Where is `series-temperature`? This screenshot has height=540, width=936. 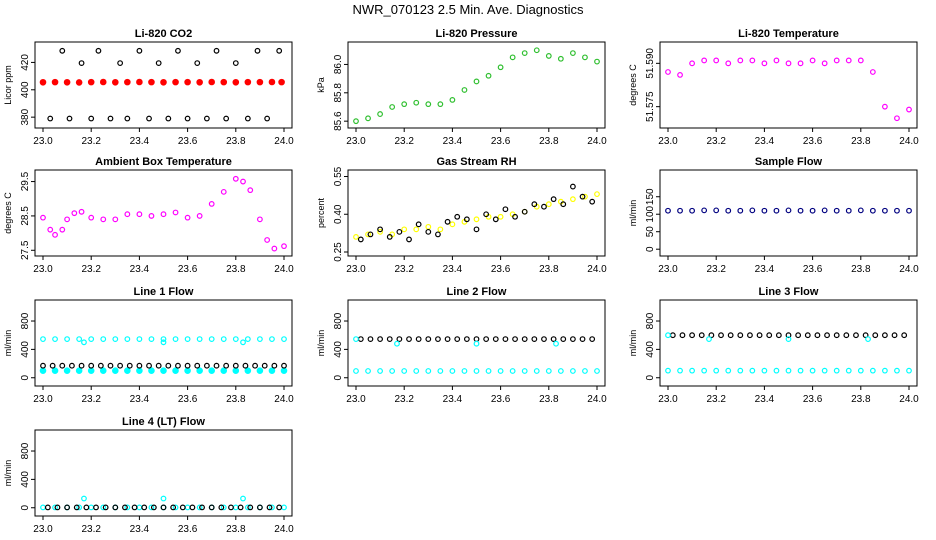 series-temperature is located at coordinates (788, 89).